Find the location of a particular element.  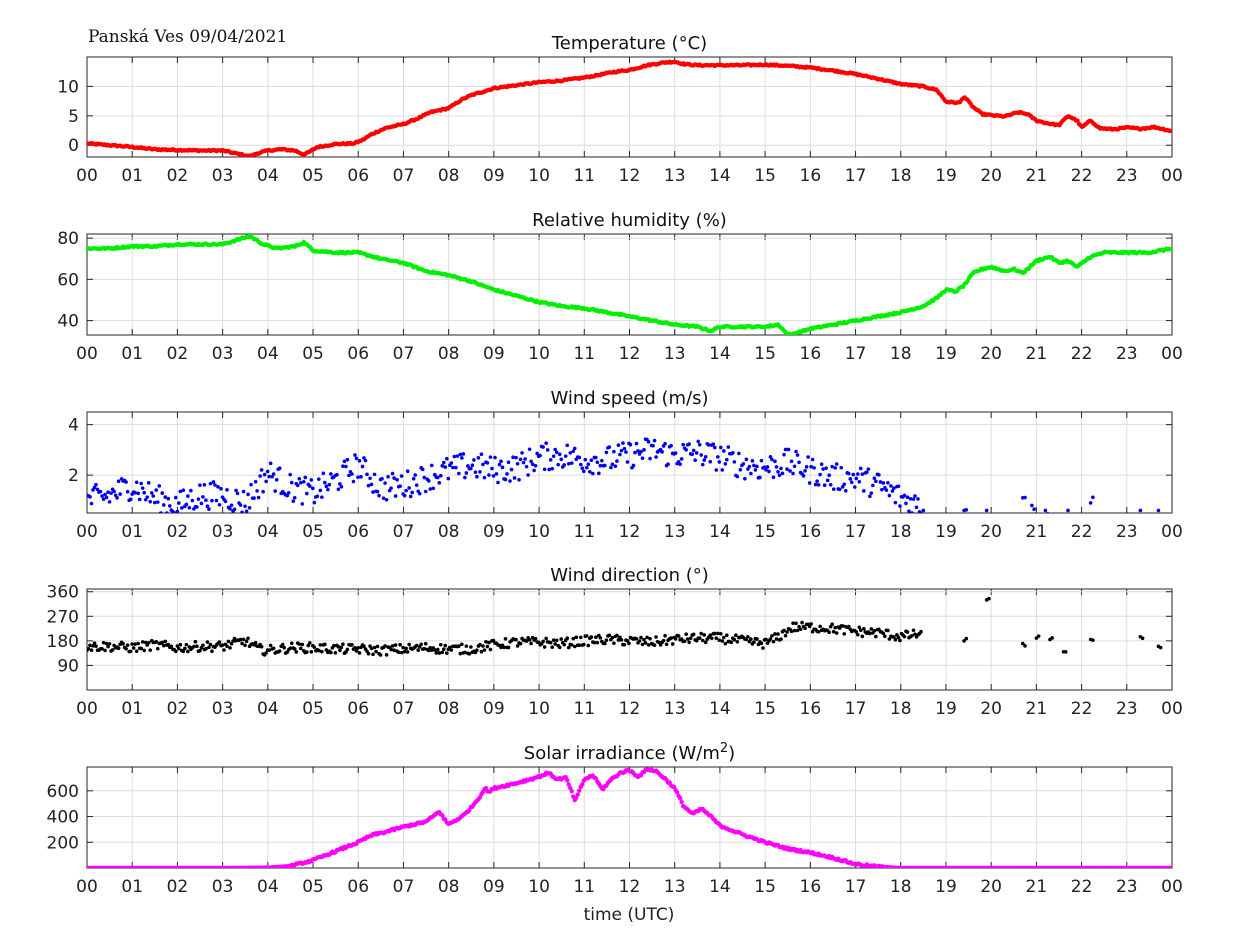

x-tick-label: 02 is located at coordinates (178, 176).